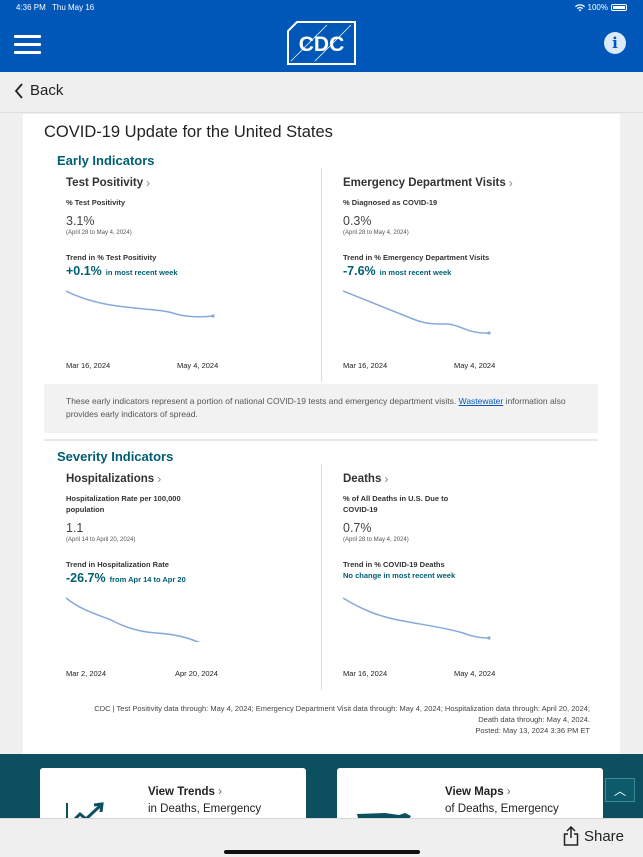 Image resolution: width=643 pixels, height=857 pixels. I want to click on trend-percent: -7.6%, so click(359, 271).